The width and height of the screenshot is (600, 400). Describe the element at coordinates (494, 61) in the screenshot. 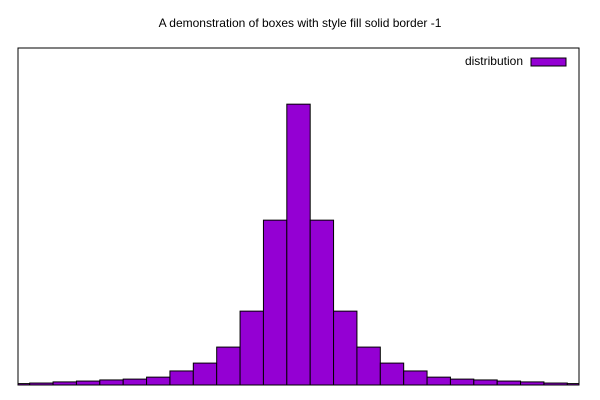

I see `legend-label: distribution` at that location.